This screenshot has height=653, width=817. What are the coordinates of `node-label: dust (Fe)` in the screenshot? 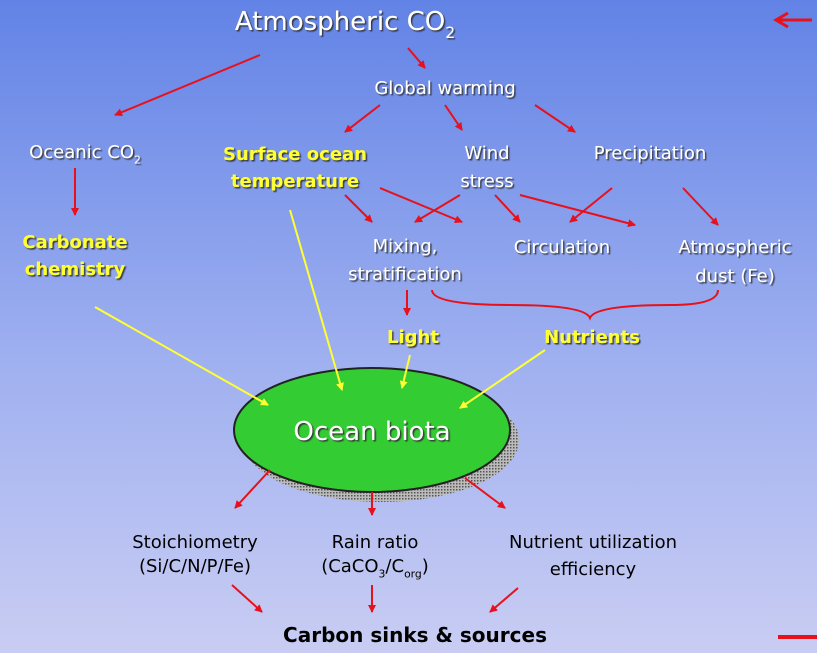 It's located at (734, 276).